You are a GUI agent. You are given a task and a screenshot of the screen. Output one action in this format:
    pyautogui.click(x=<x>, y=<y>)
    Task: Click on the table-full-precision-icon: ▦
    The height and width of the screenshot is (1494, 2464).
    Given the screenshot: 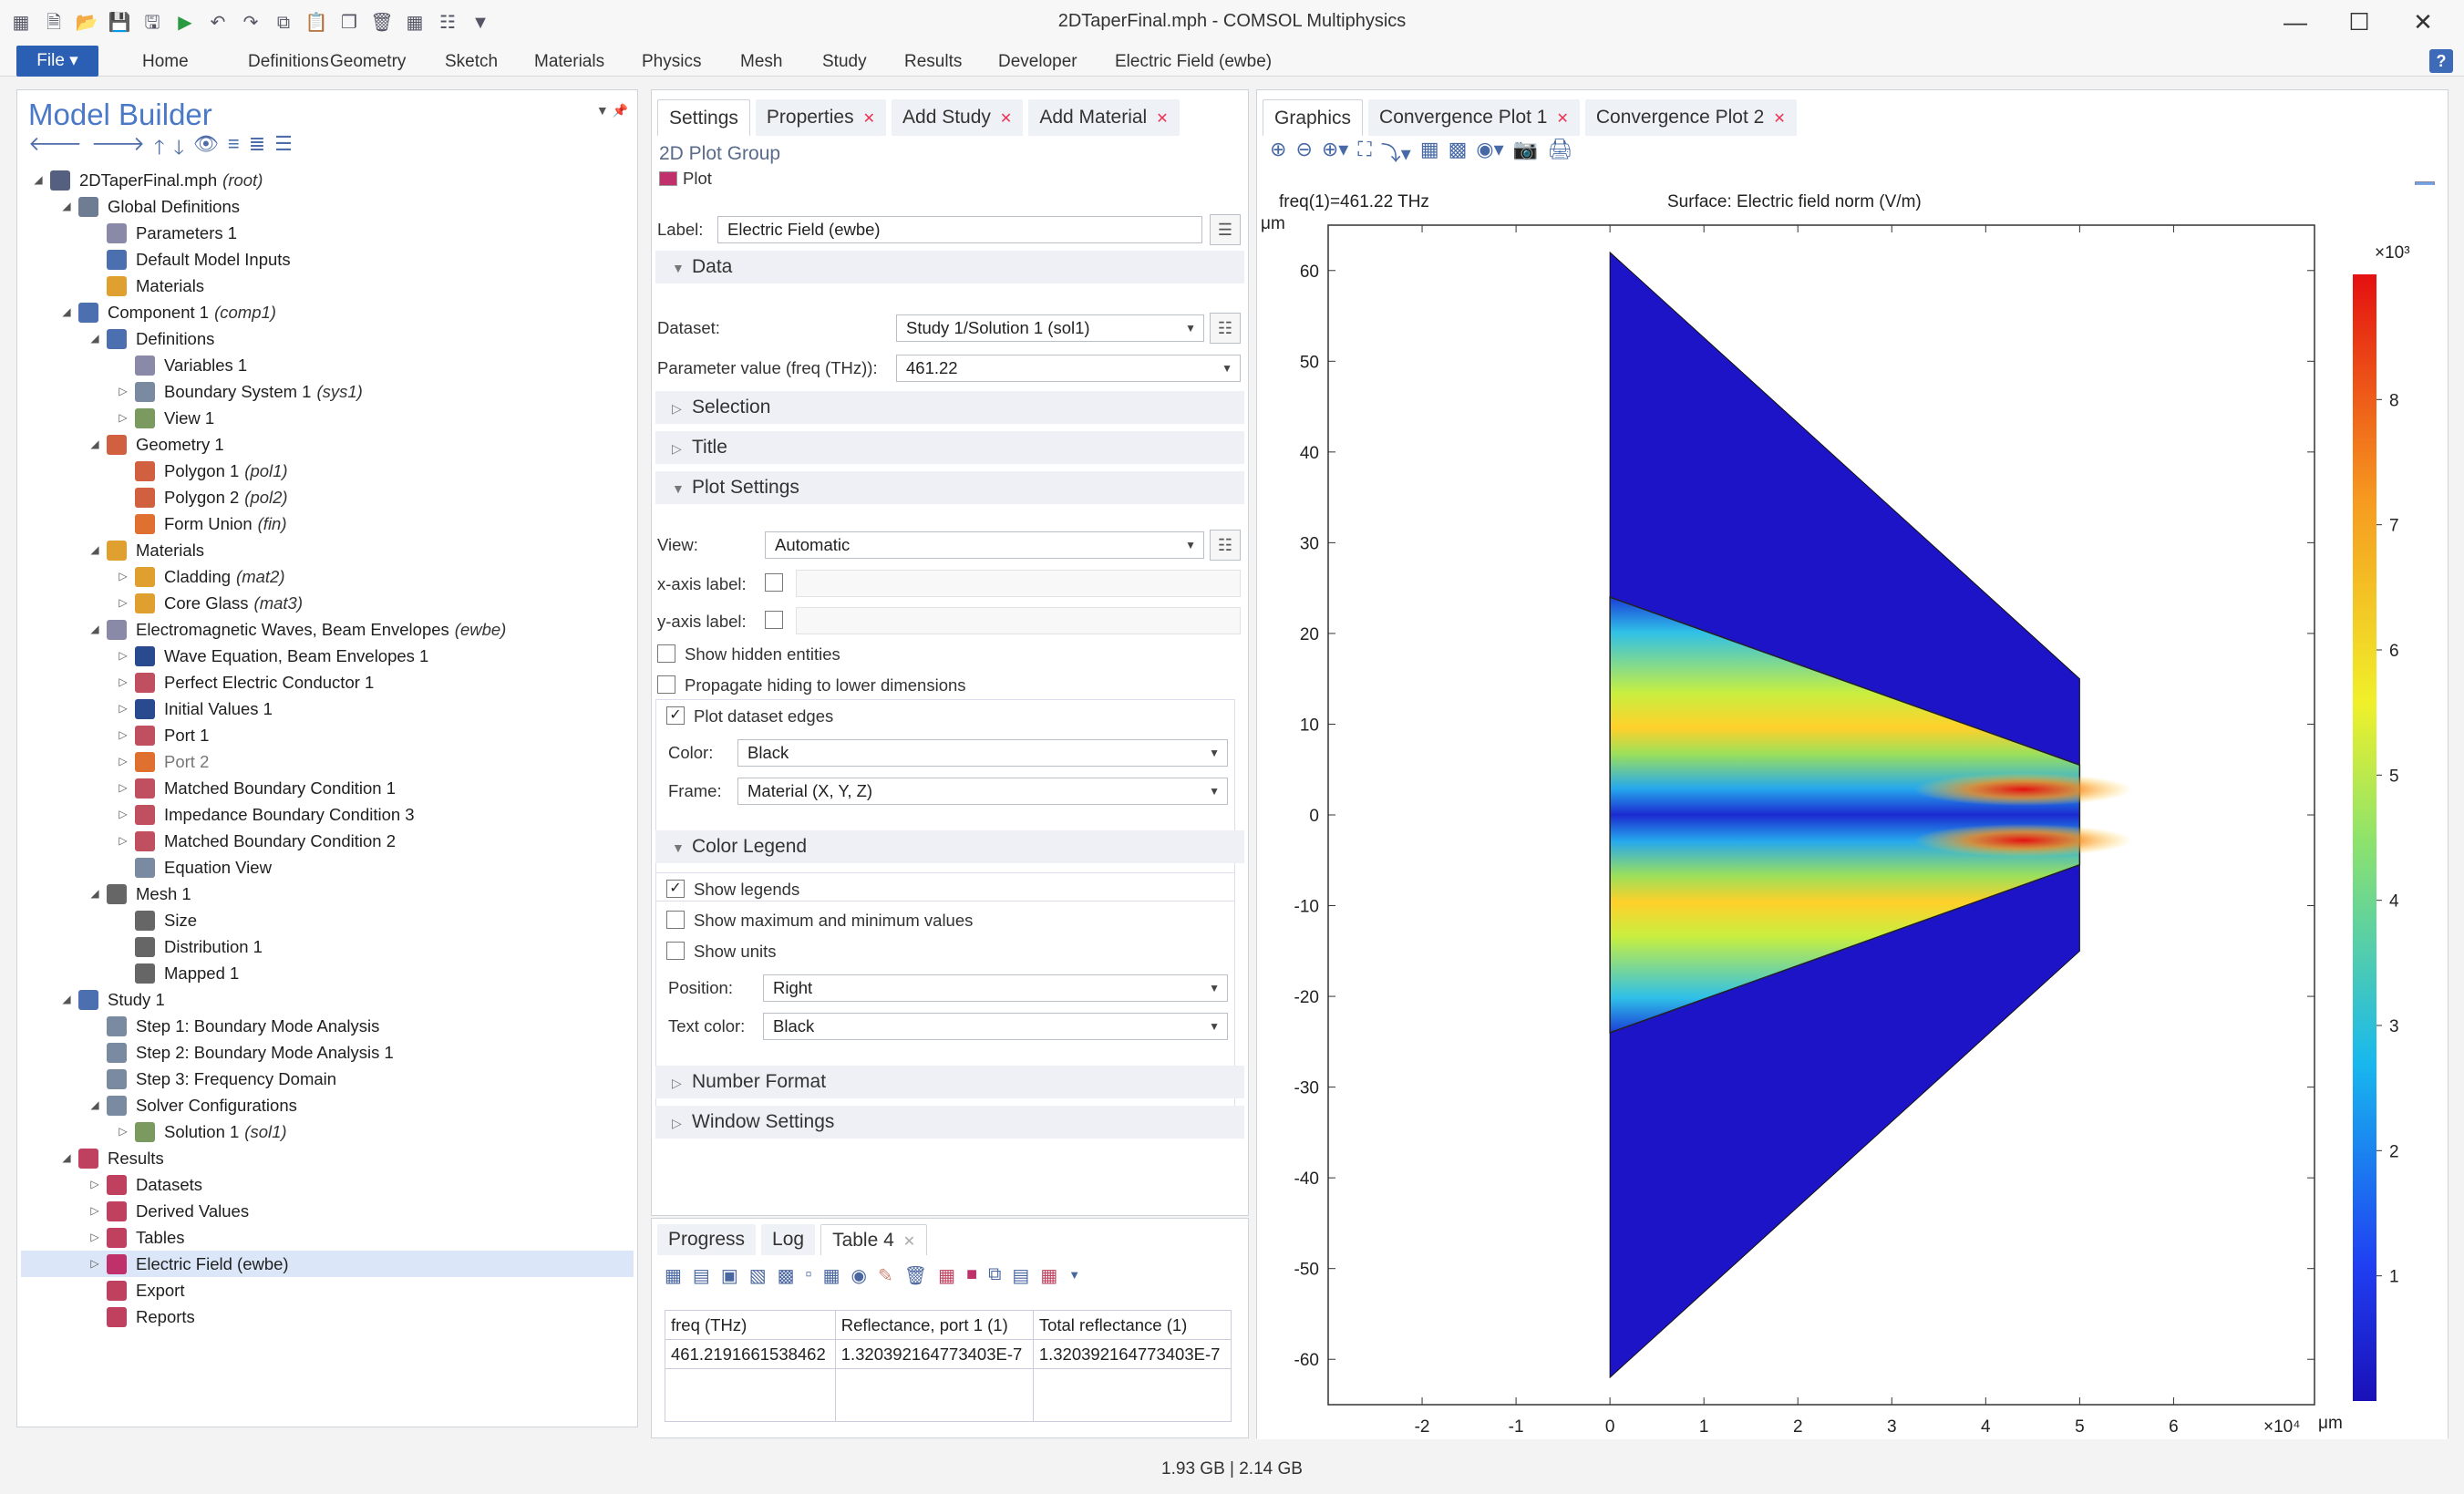 What is the action you would take?
    pyautogui.click(x=674, y=1276)
    